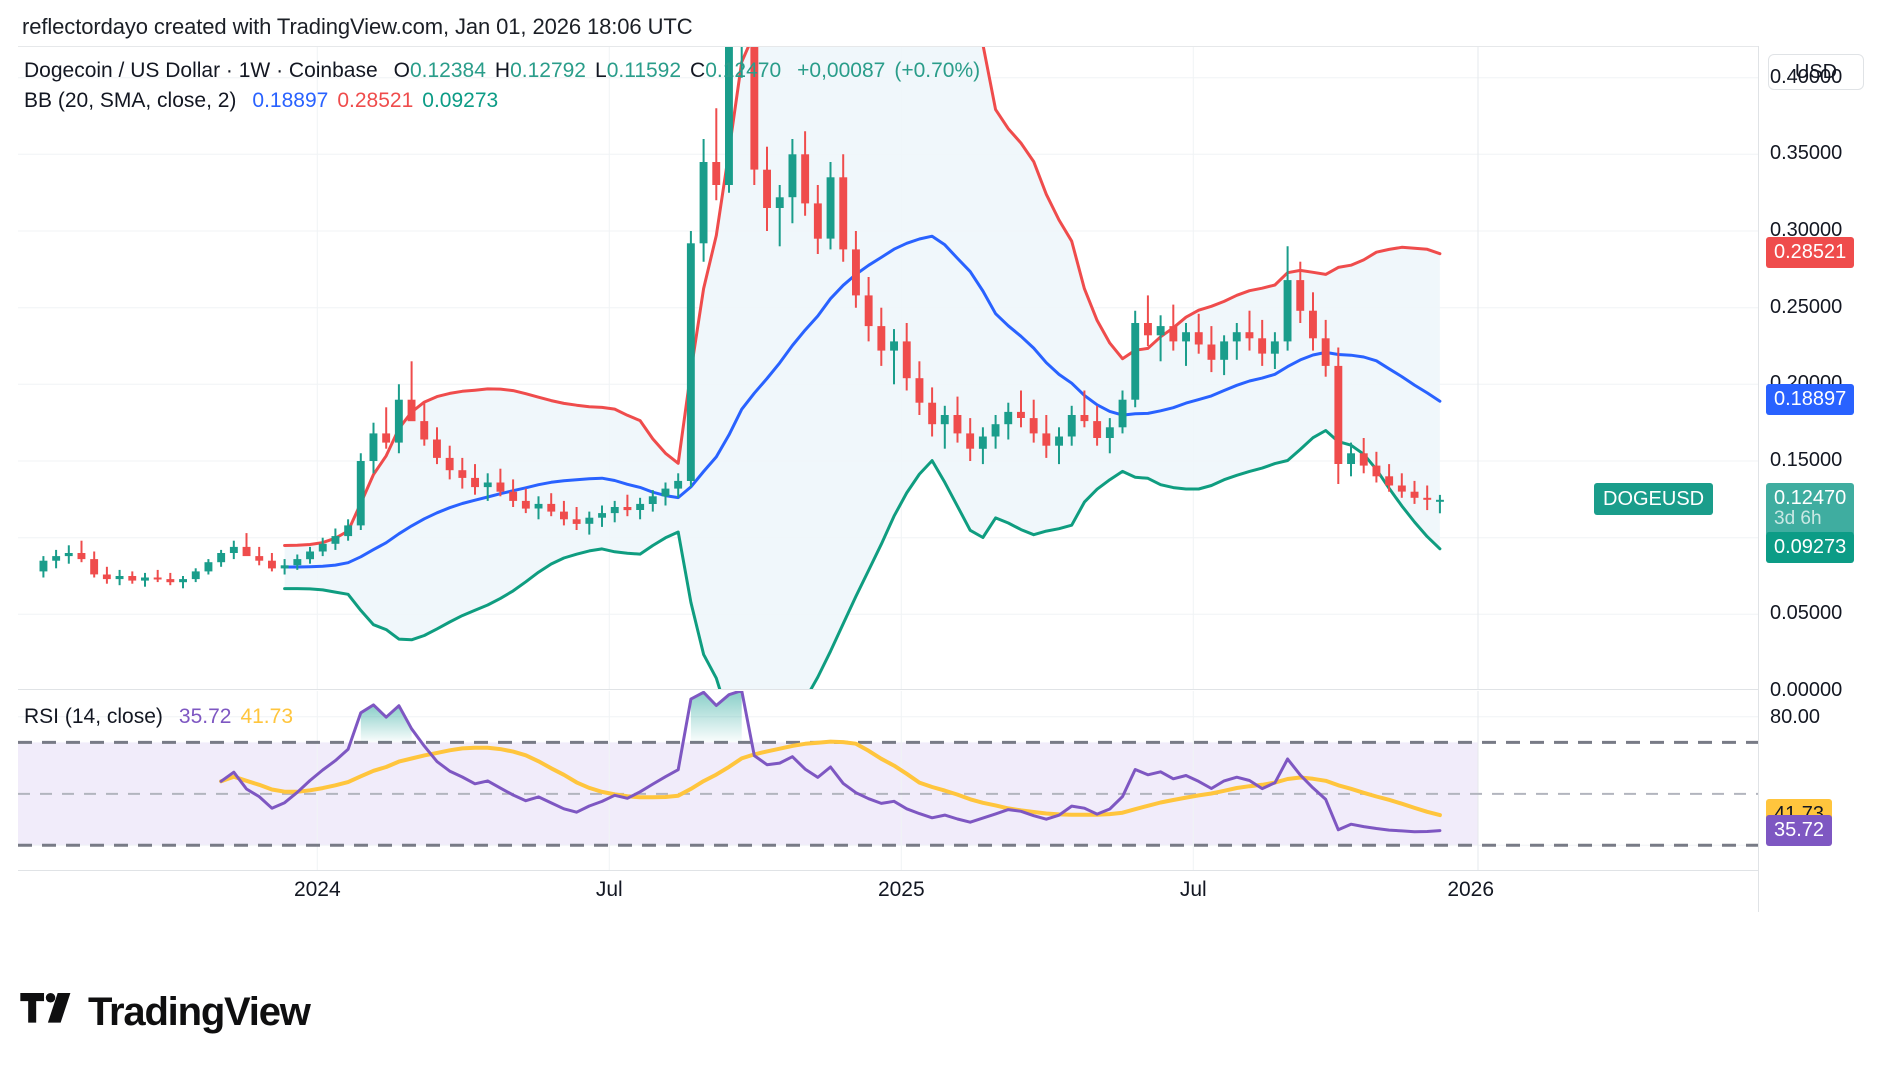  Describe the element at coordinates (1806, 690) in the screenshot. I see `price-tick-0.00000: 0.00000` at that location.